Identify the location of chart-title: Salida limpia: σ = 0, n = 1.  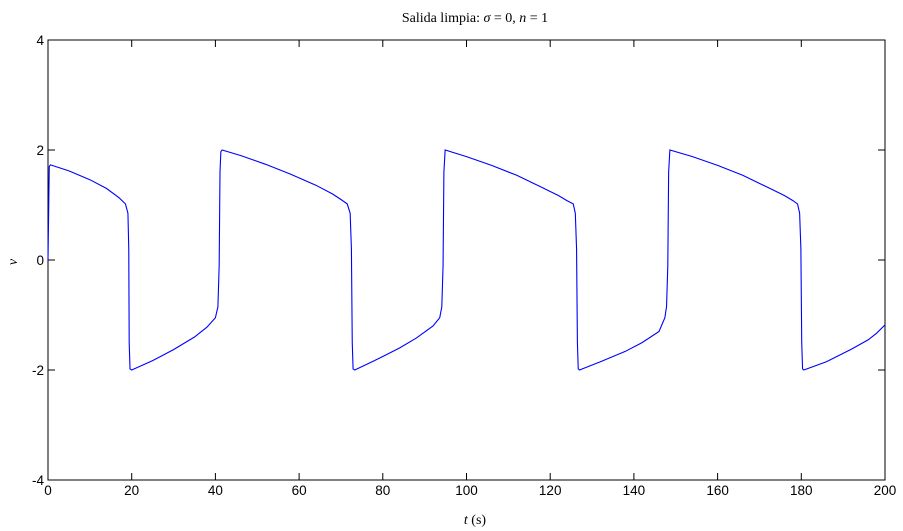
(475, 18).